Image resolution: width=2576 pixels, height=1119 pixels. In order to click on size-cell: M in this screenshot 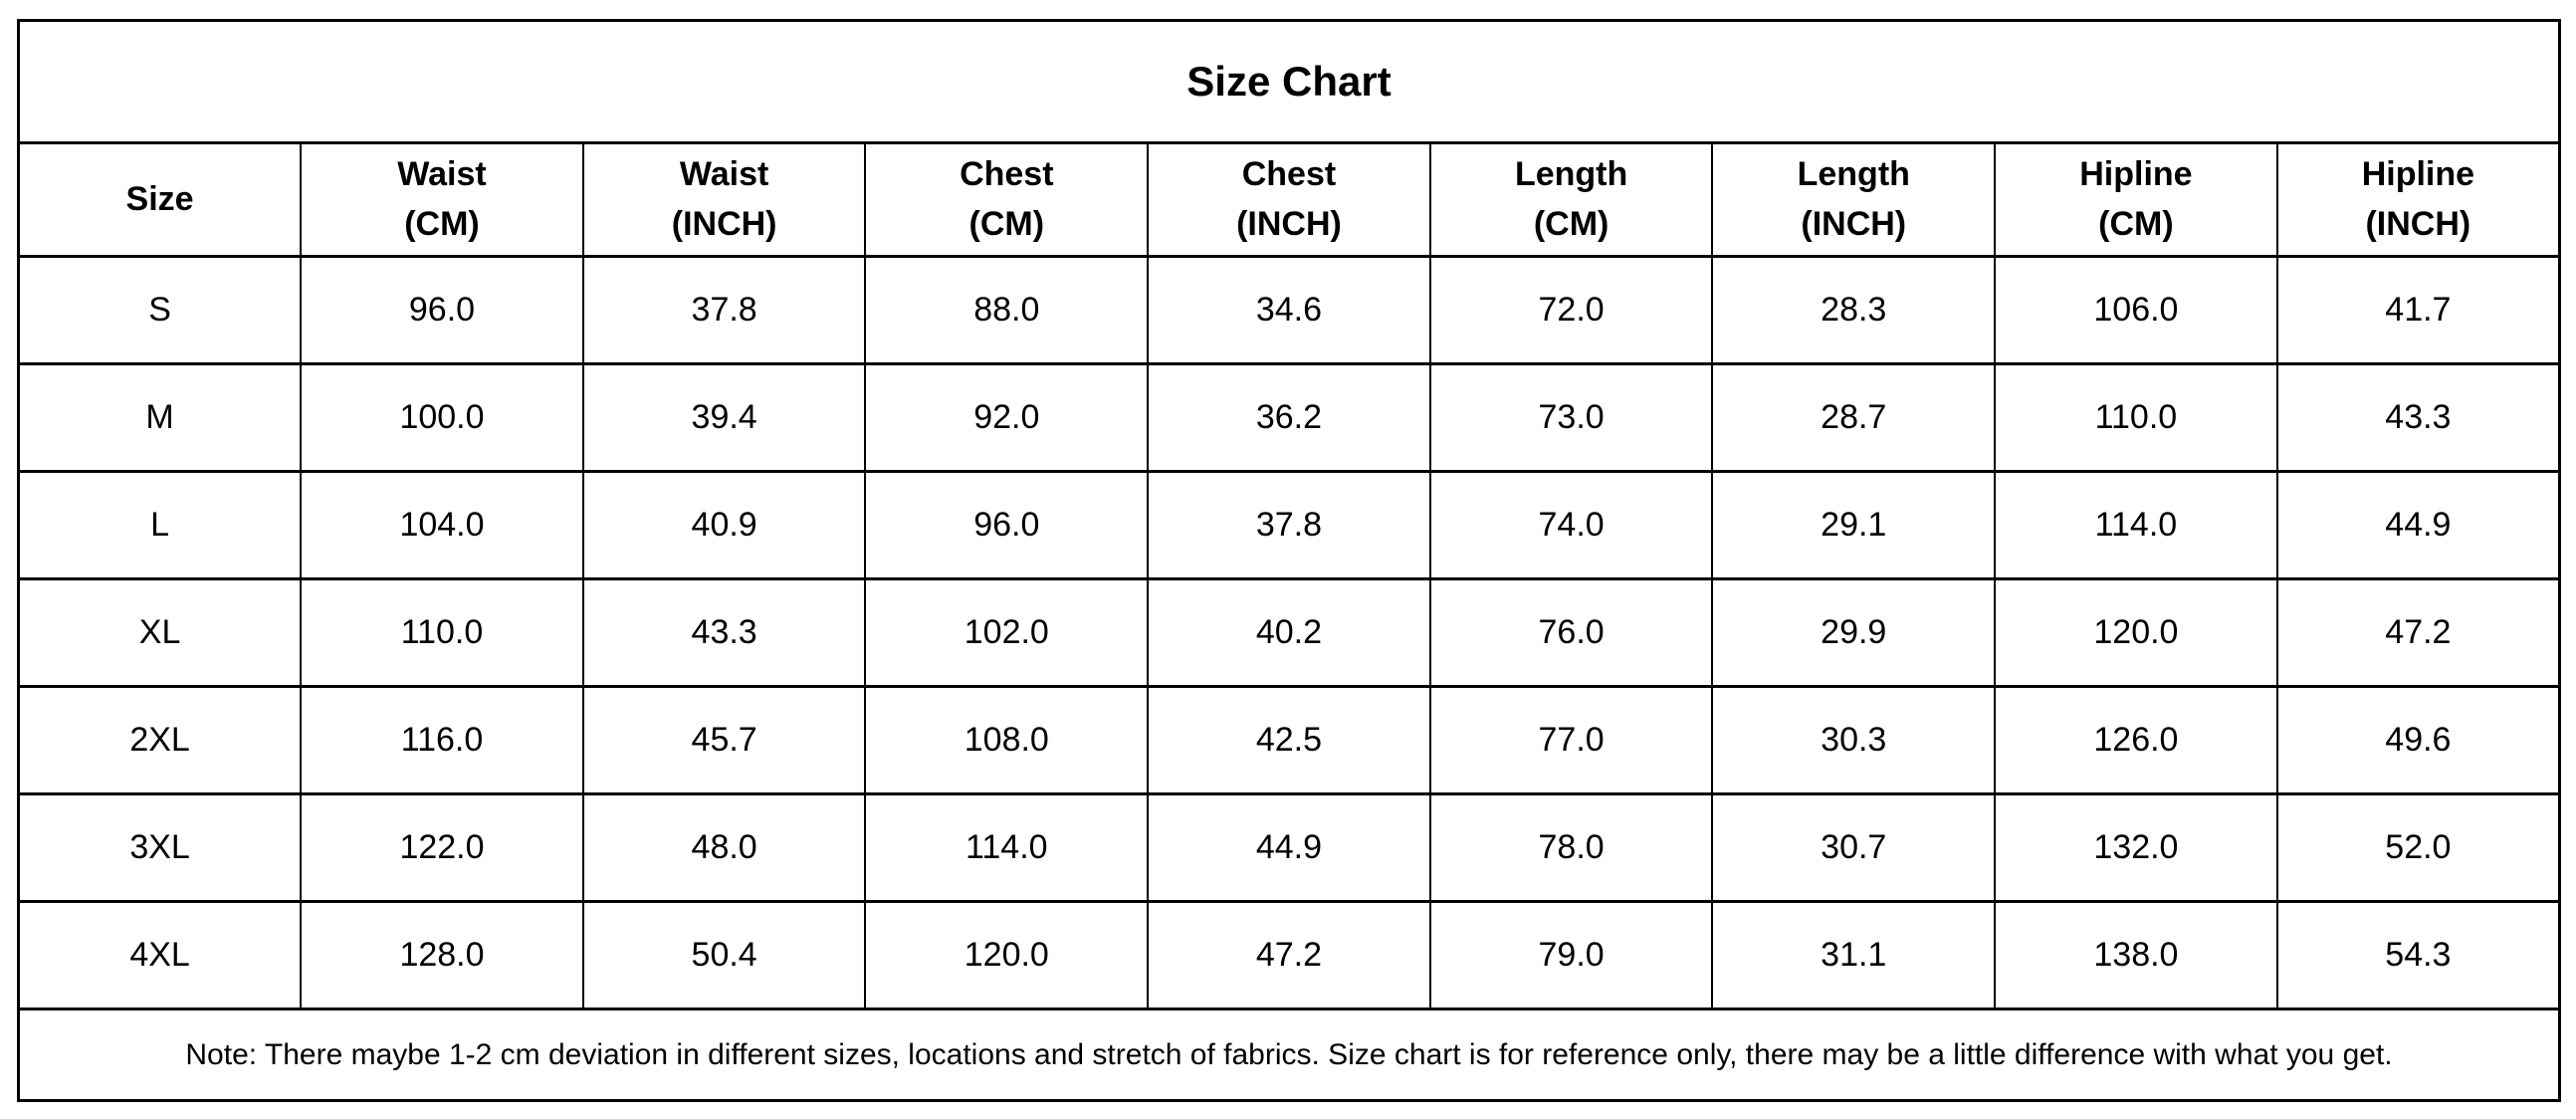, I will do `click(160, 417)`.